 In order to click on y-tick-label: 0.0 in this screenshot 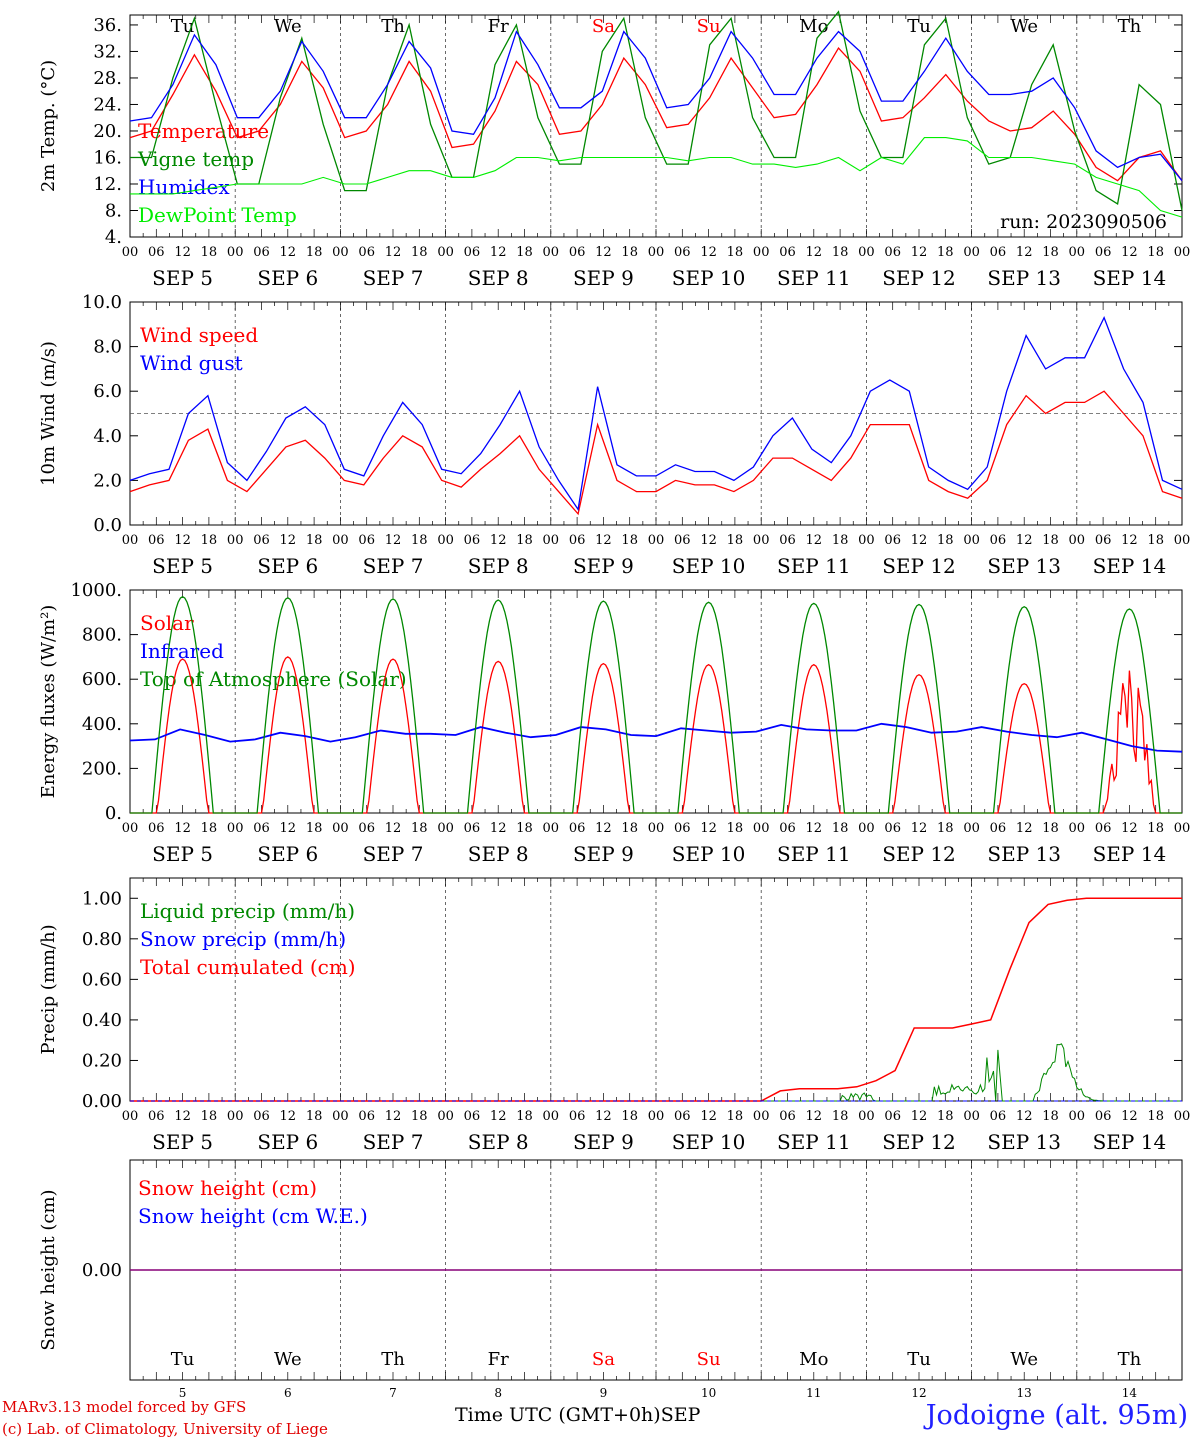, I will do `click(107, 525)`.